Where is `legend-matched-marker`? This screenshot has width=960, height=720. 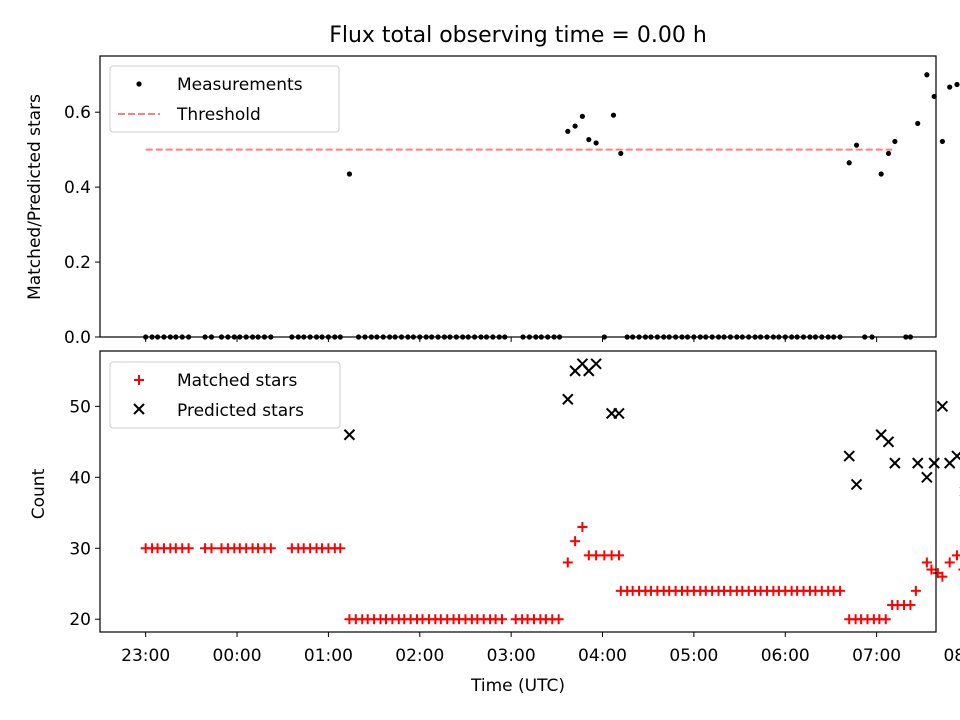 legend-matched-marker is located at coordinates (139, 380).